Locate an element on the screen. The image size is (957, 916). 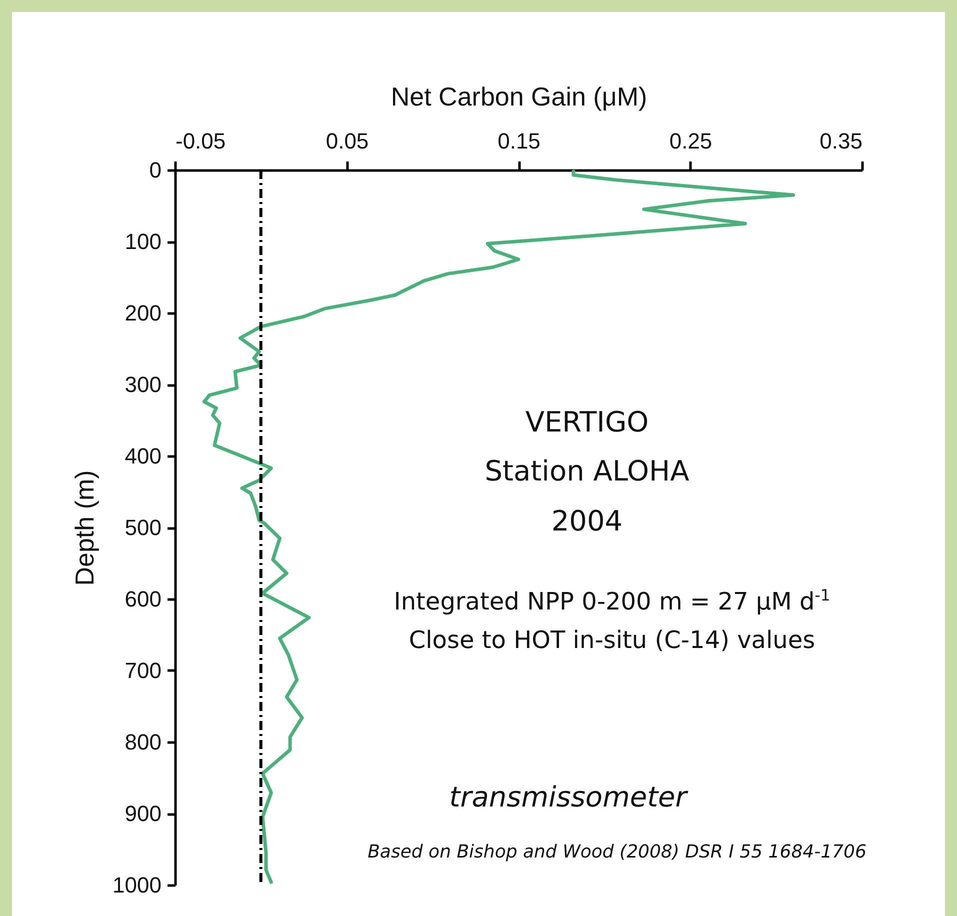
y-tick-label: 1000 is located at coordinates (137, 885).